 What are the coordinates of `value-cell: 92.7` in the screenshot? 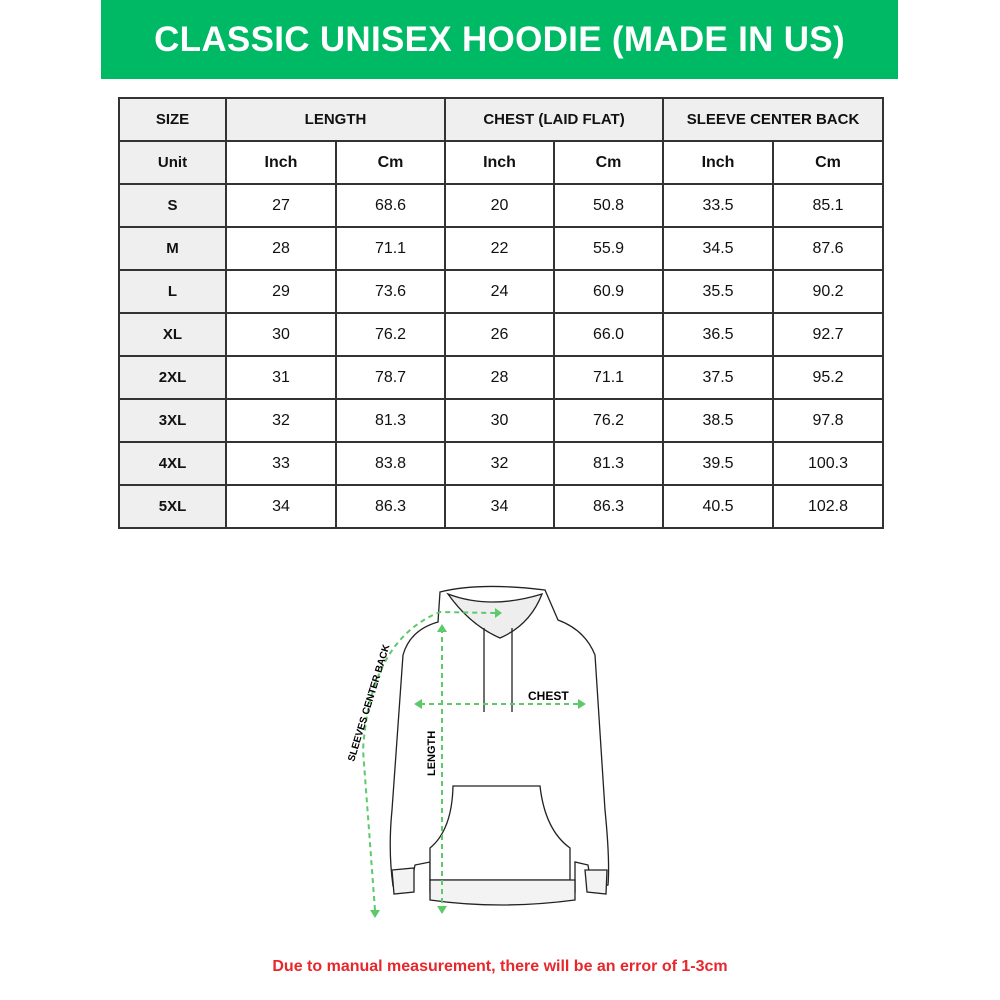 It's located at (828, 334).